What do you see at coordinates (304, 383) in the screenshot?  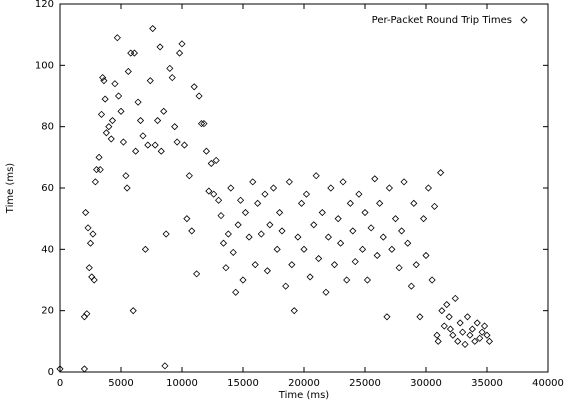 I see `x-tick-label: 20000` at bounding box center [304, 383].